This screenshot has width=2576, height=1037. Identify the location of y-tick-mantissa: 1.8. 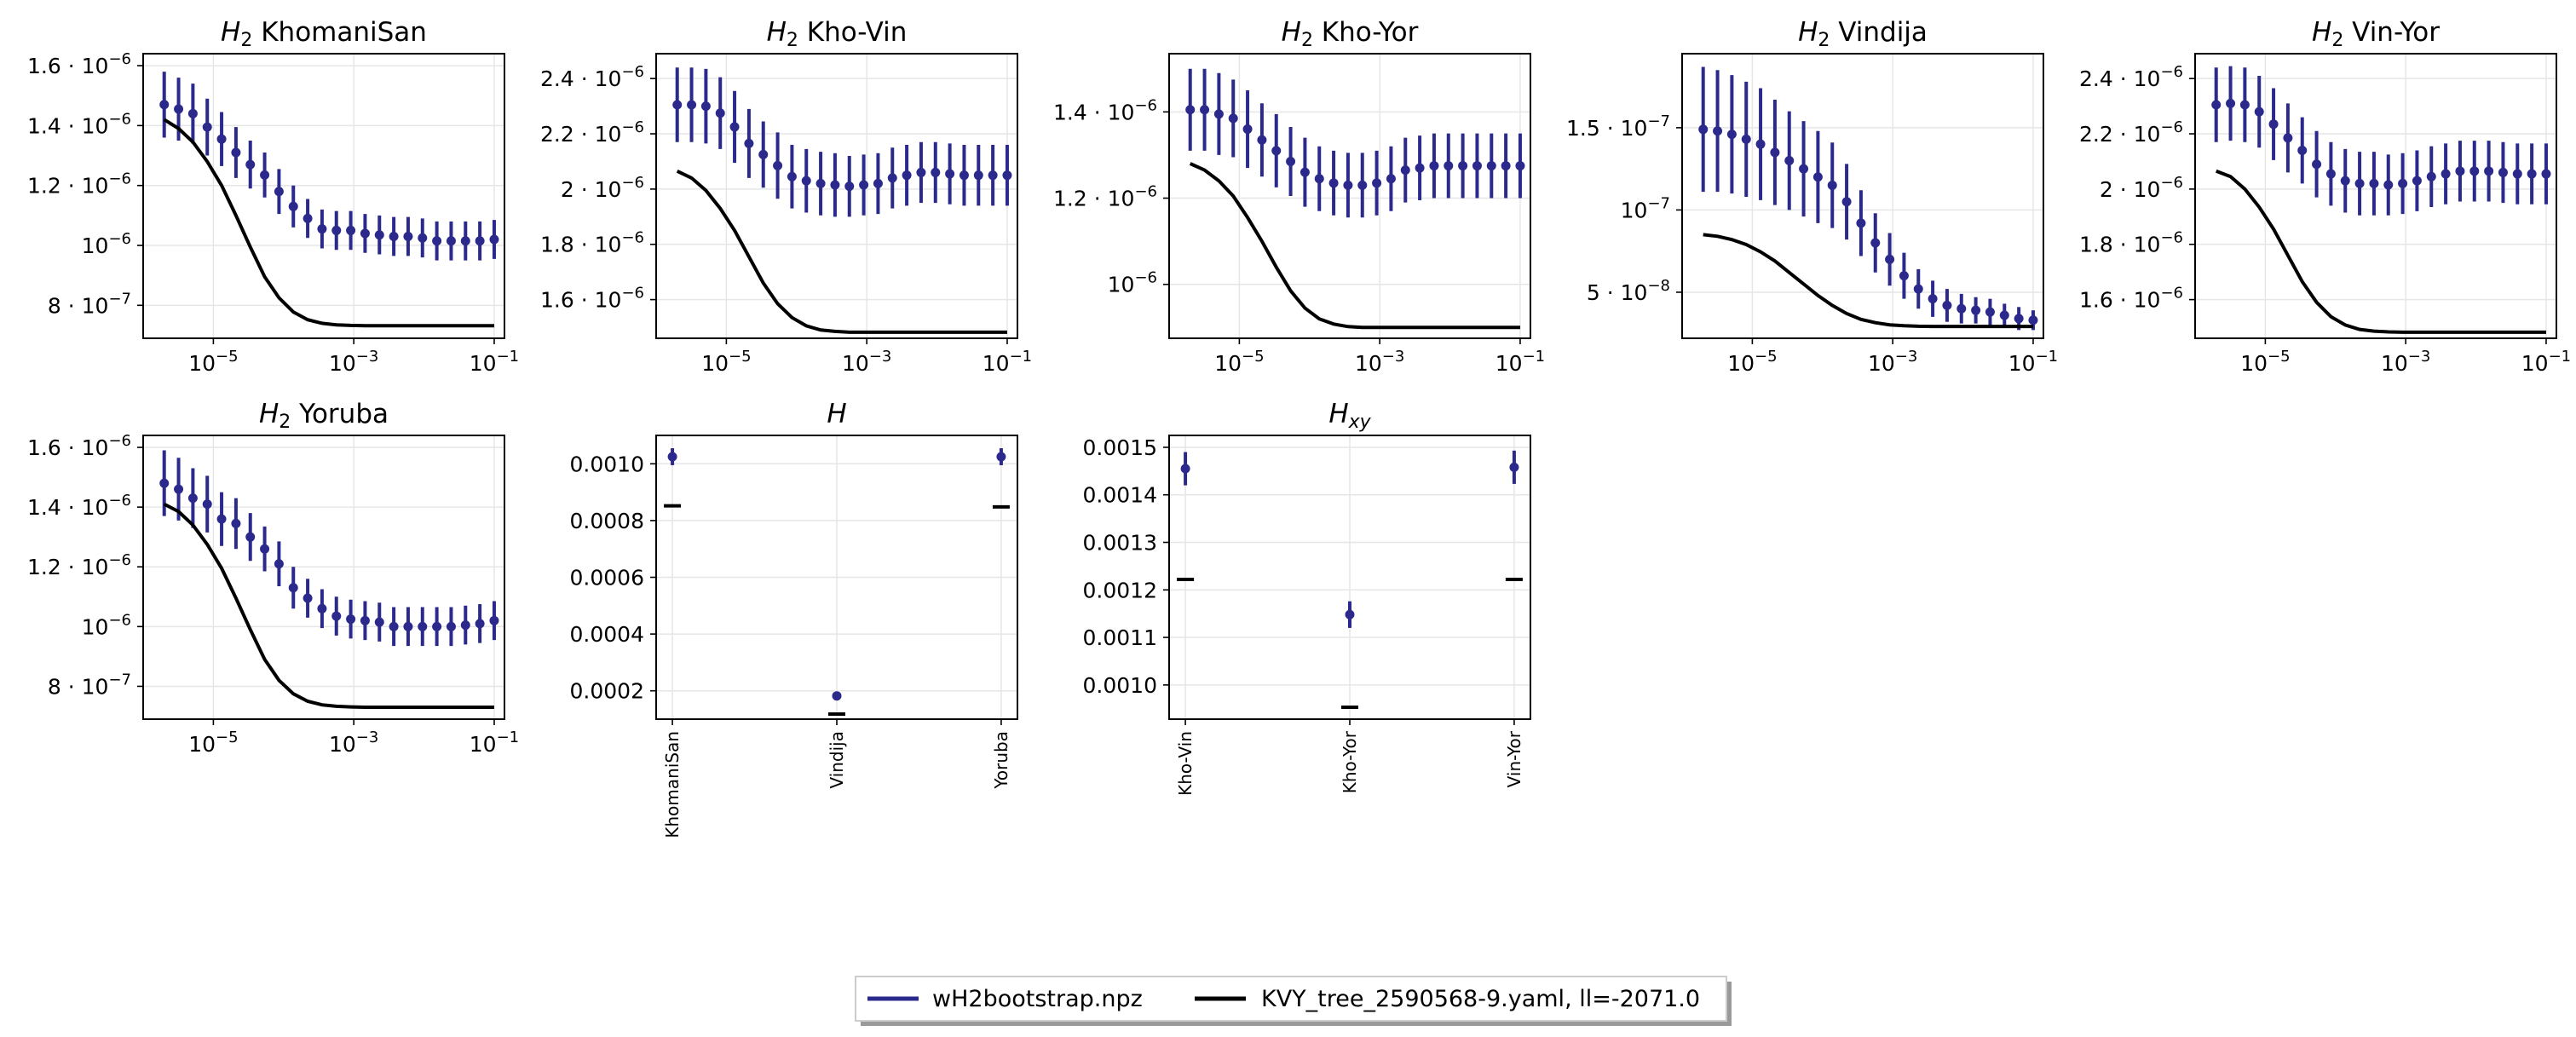
(557, 245).